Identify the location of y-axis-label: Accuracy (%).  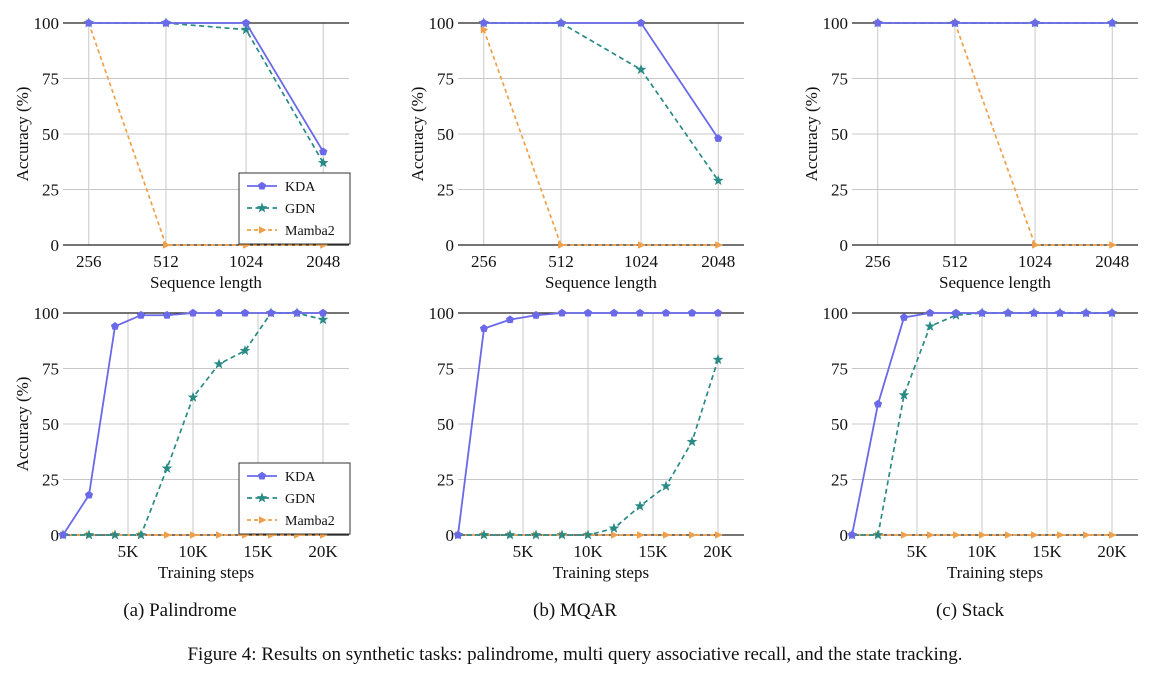
(811, 134).